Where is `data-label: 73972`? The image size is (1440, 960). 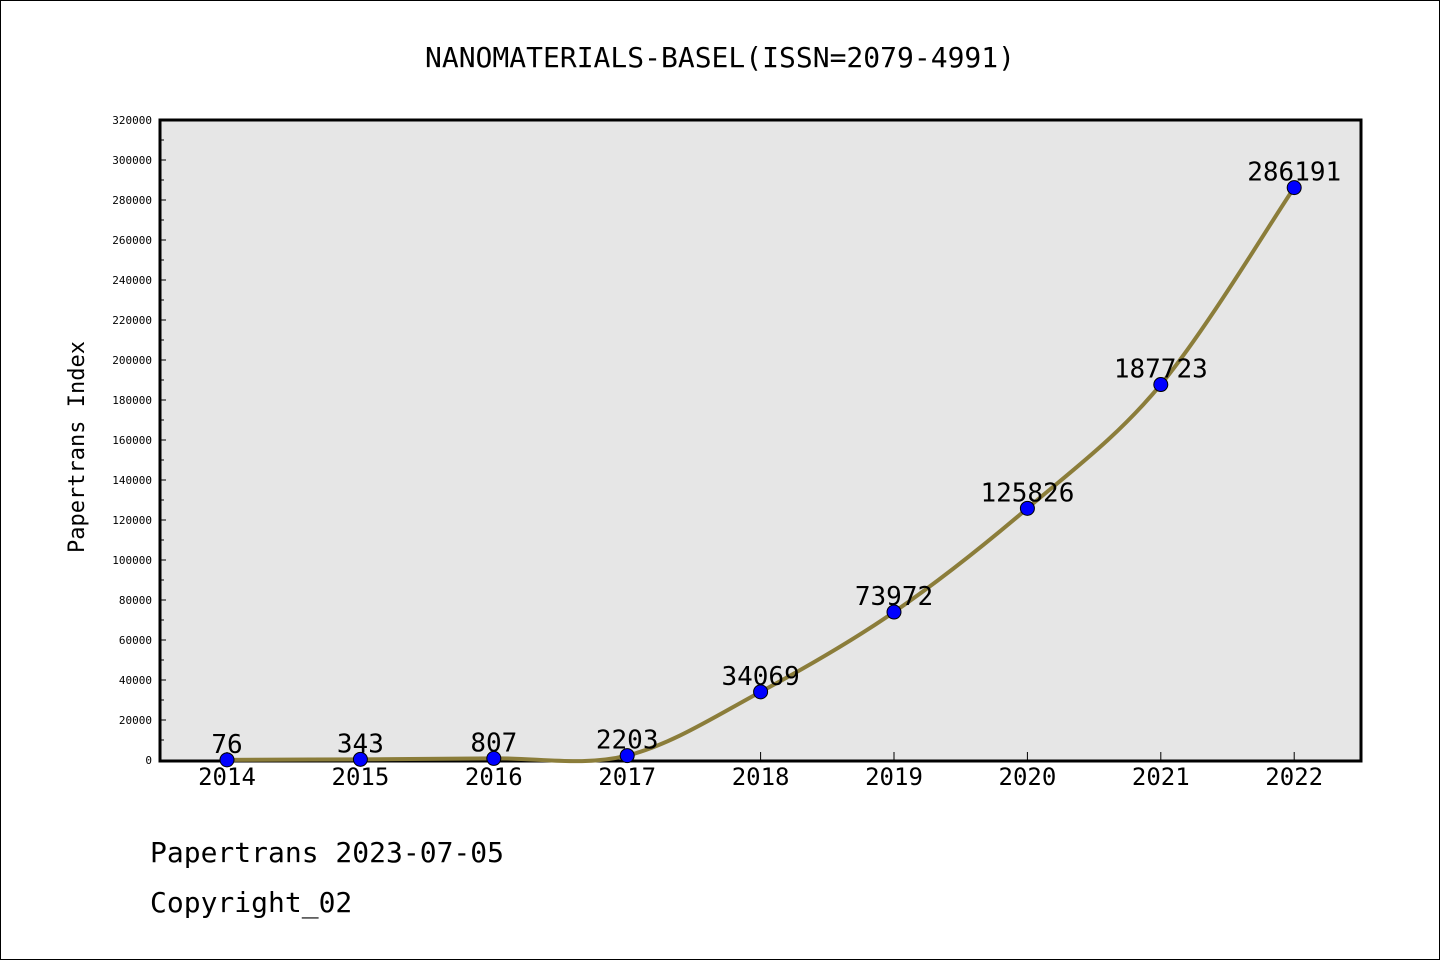 data-label: 73972 is located at coordinates (894, 597).